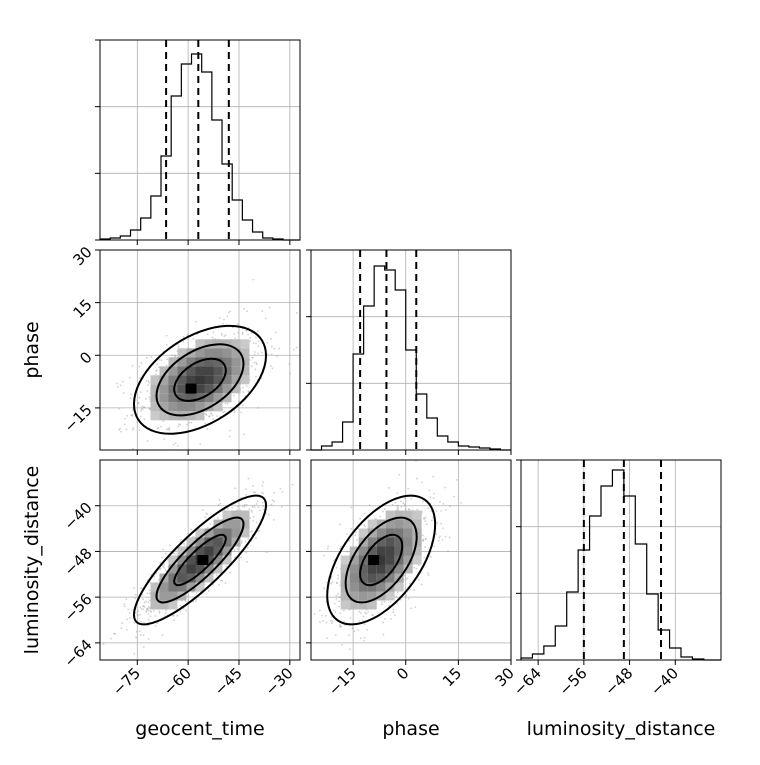  Describe the element at coordinates (78, 561) in the screenshot. I see `ytick-label-luminosity_distance-2: −48` at that location.